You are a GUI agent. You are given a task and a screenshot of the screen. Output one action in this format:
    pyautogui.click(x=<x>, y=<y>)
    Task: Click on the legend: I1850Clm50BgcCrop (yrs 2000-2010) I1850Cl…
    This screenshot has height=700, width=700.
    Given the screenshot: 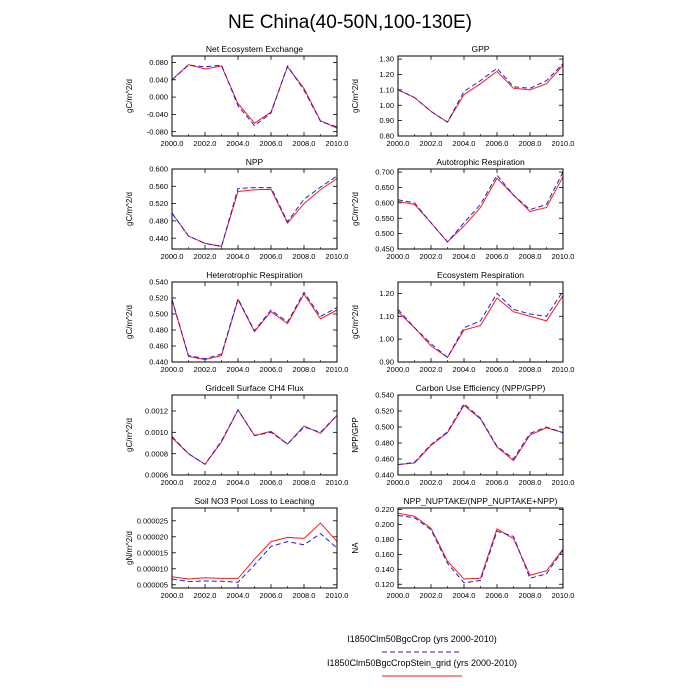 What is the action you would take?
    pyautogui.click(x=422, y=655)
    